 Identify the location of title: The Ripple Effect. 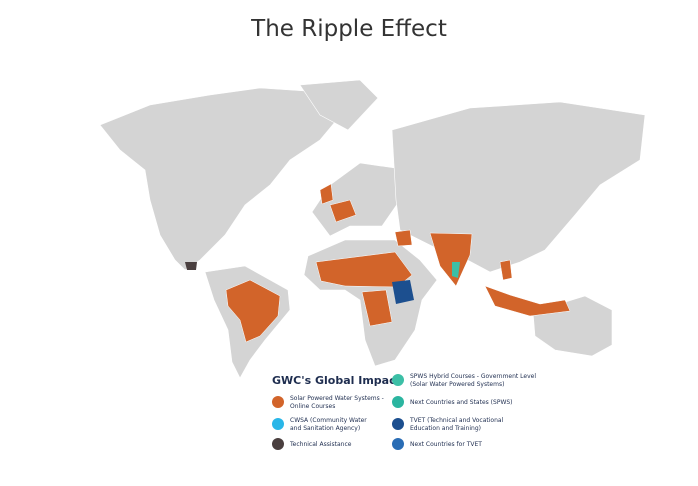
(348, 29).